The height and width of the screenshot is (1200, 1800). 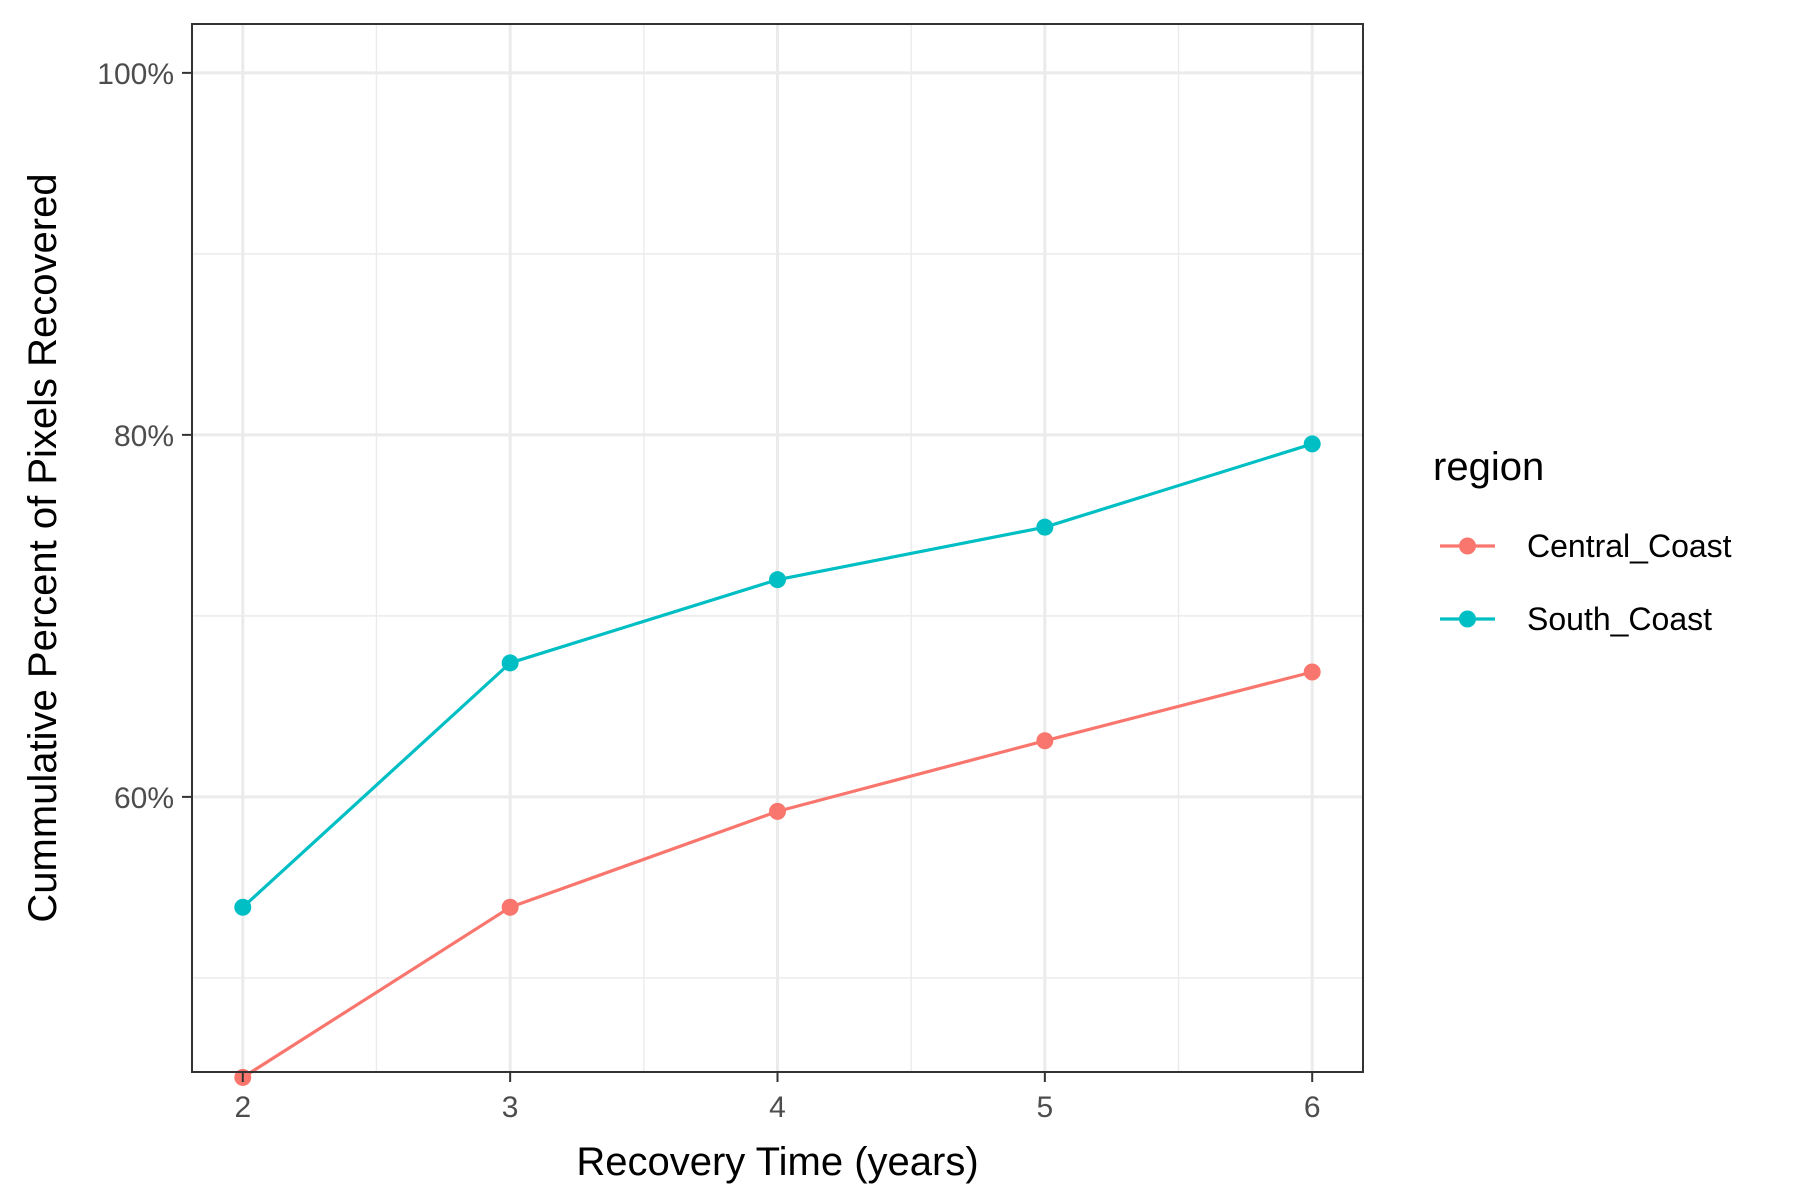 What do you see at coordinates (510, 1107) in the screenshot?
I see `x-tick-label: 3` at bounding box center [510, 1107].